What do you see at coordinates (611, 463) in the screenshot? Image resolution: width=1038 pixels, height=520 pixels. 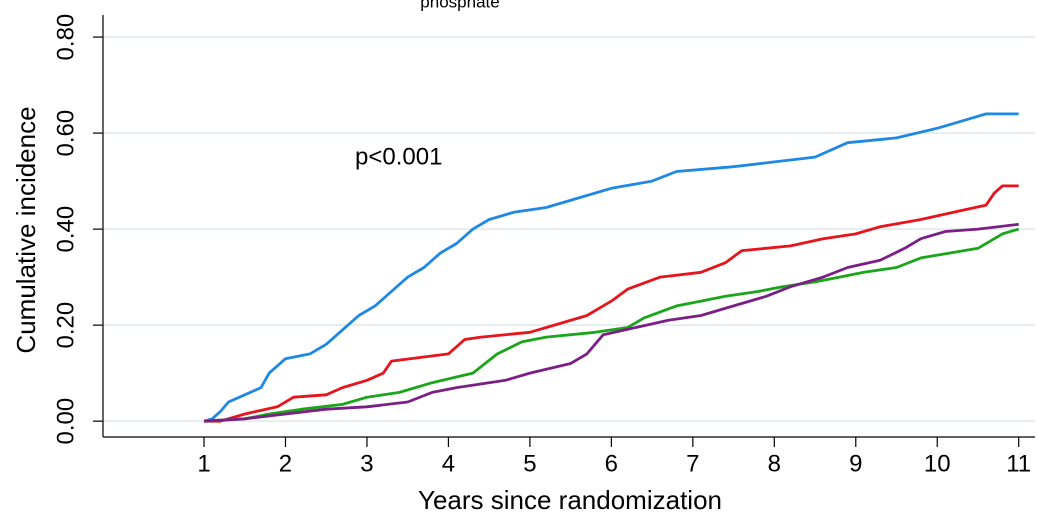 I see `x-tick-label: 6` at bounding box center [611, 463].